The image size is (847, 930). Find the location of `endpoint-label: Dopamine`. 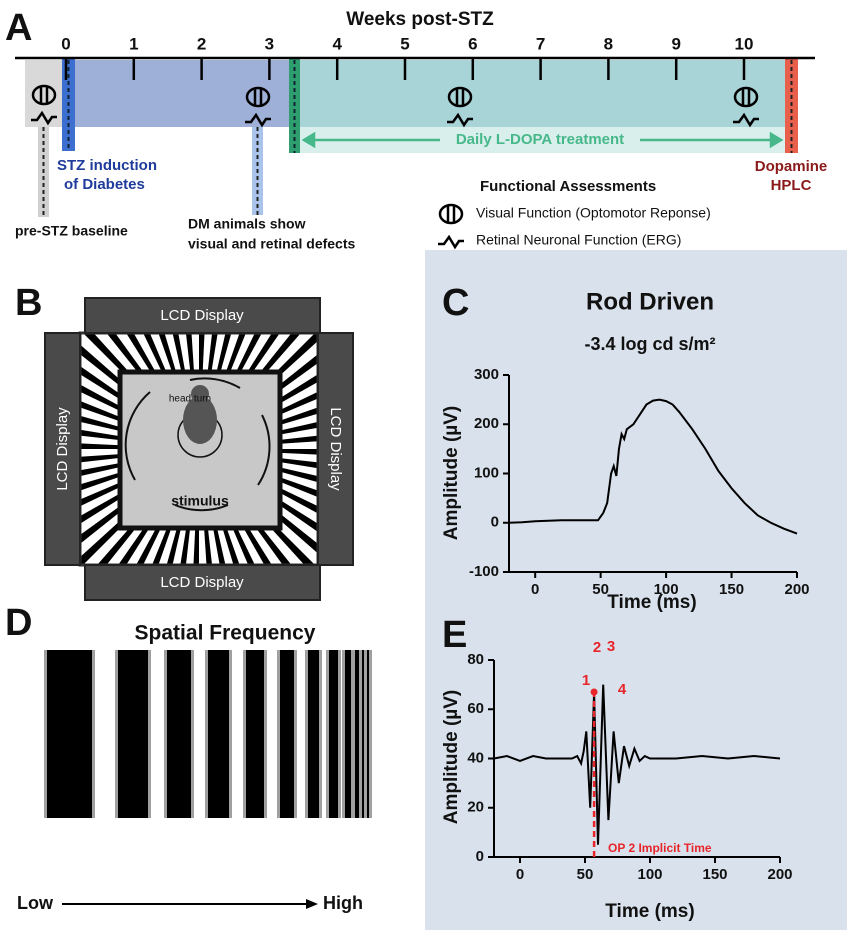

endpoint-label: Dopamine is located at coordinates (791, 166).